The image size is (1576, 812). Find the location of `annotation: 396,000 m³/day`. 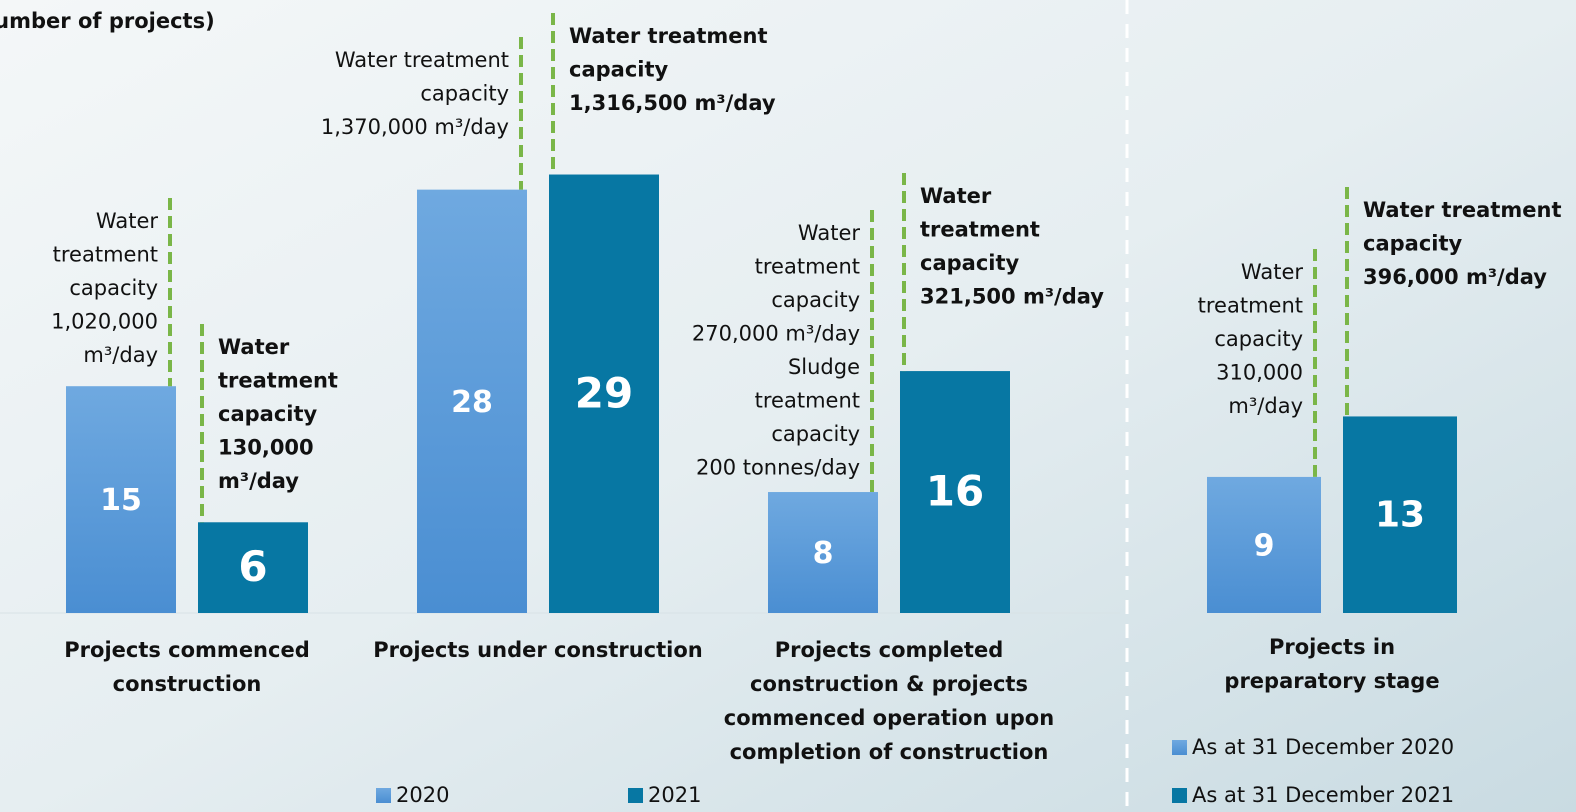

annotation: 396,000 m³/day is located at coordinates (1455, 277).